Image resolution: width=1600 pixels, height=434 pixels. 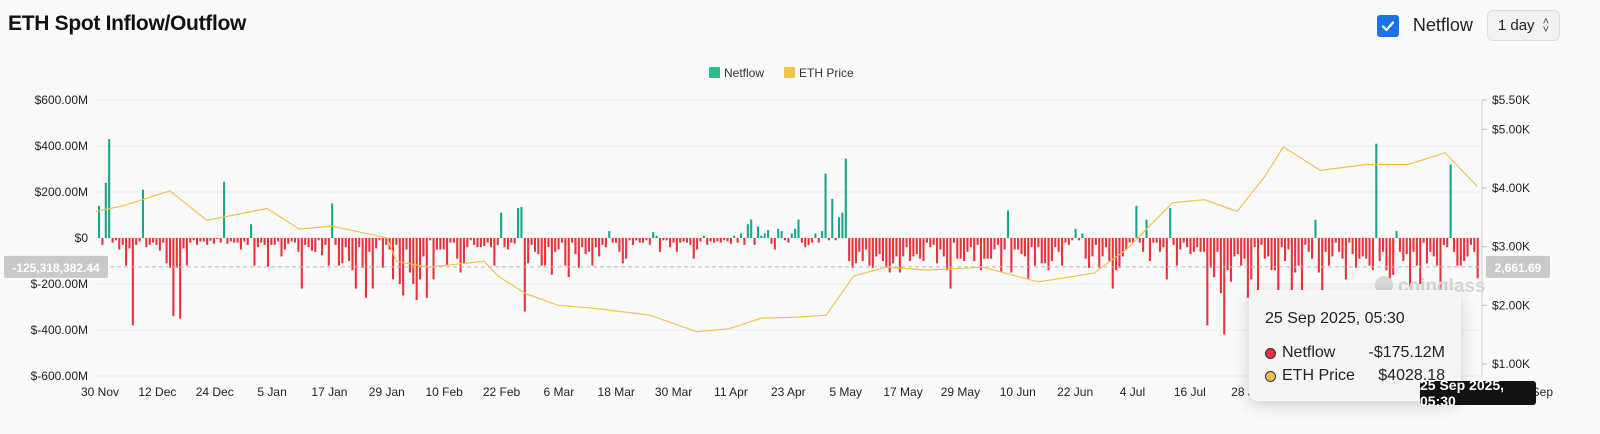 What do you see at coordinates (1132, 392) in the screenshot?
I see `x-tick-label: 4 Jul` at bounding box center [1132, 392].